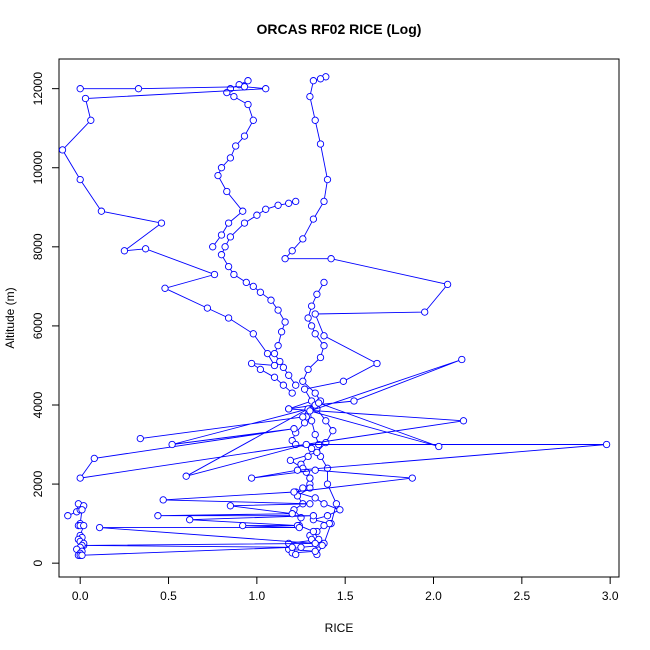 This screenshot has height=650, width=650. Describe the element at coordinates (10, 317) in the screenshot. I see `y-axis-label: Altitude (m)` at that location.